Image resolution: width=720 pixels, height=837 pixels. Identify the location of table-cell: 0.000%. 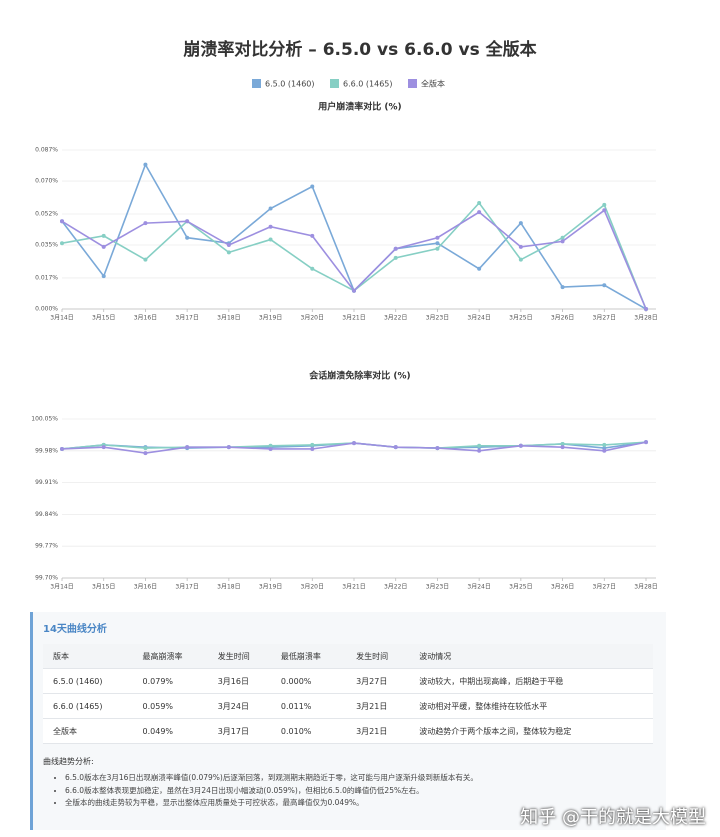
(308, 681).